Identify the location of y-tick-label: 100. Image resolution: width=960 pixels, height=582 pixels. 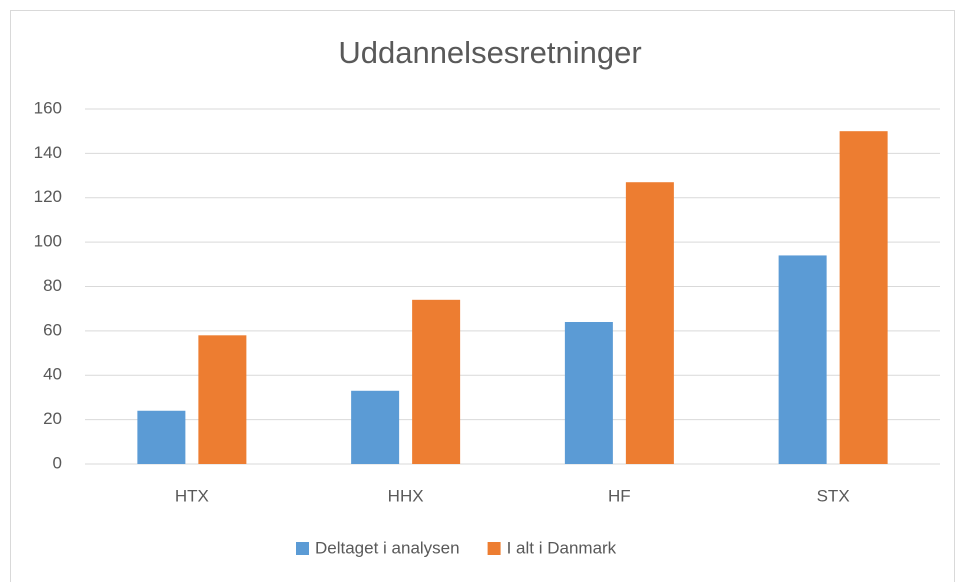
(48, 241).